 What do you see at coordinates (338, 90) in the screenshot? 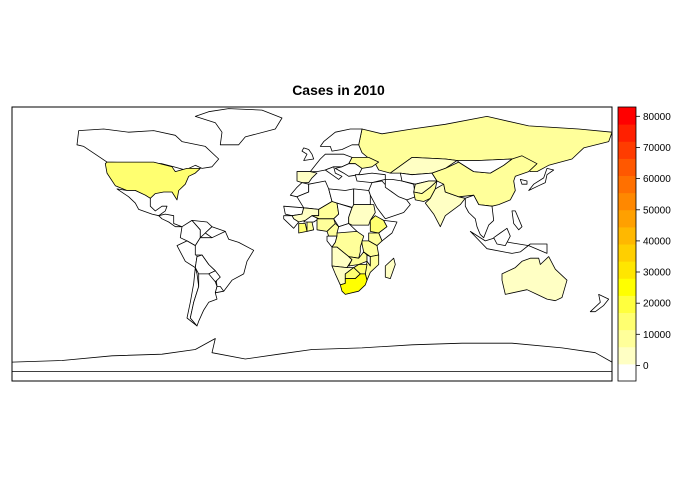
I see `map-title: Cases in 2010` at bounding box center [338, 90].